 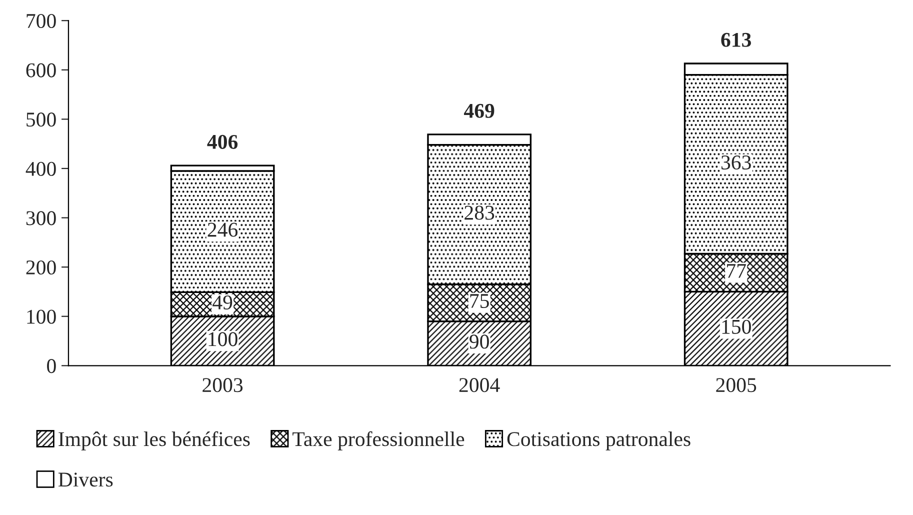 I want to click on data-label: 49, so click(x=222, y=302).